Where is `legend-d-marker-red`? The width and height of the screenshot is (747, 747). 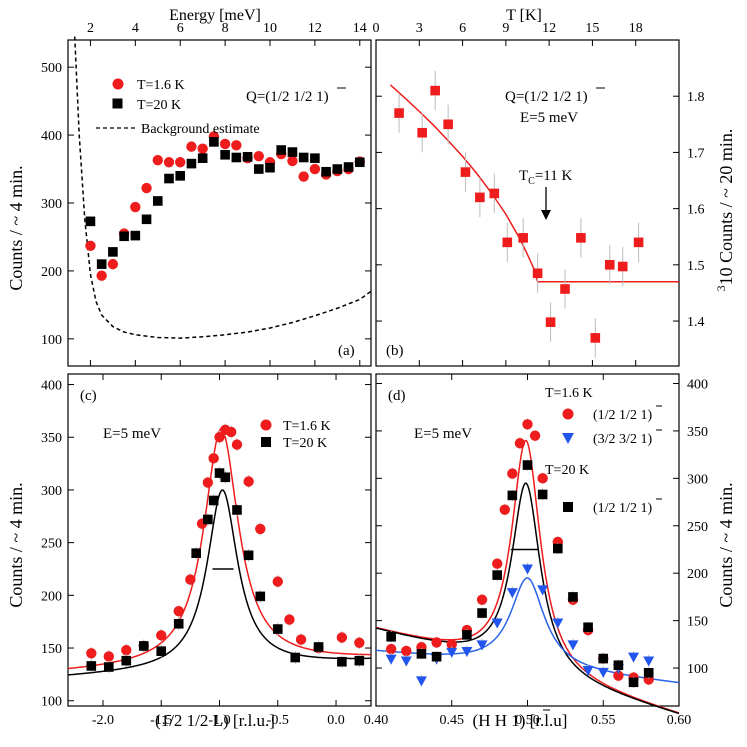 legend-d-marker-red is located at coordinates (568, 414).